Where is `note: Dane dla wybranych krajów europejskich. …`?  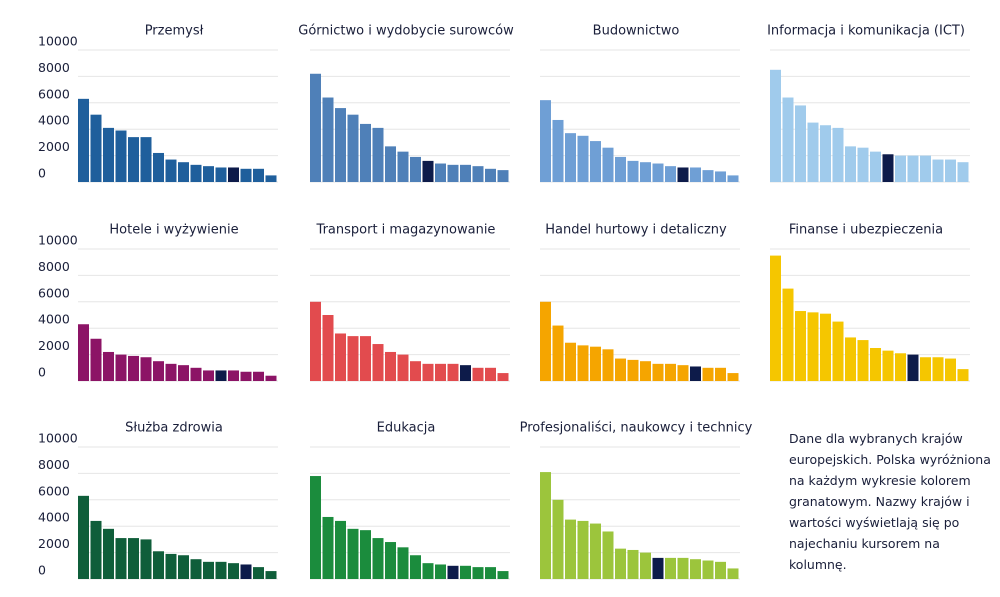
note: Dane dla wybranych krajów europejskich. … is located at coordinates (890, 501).